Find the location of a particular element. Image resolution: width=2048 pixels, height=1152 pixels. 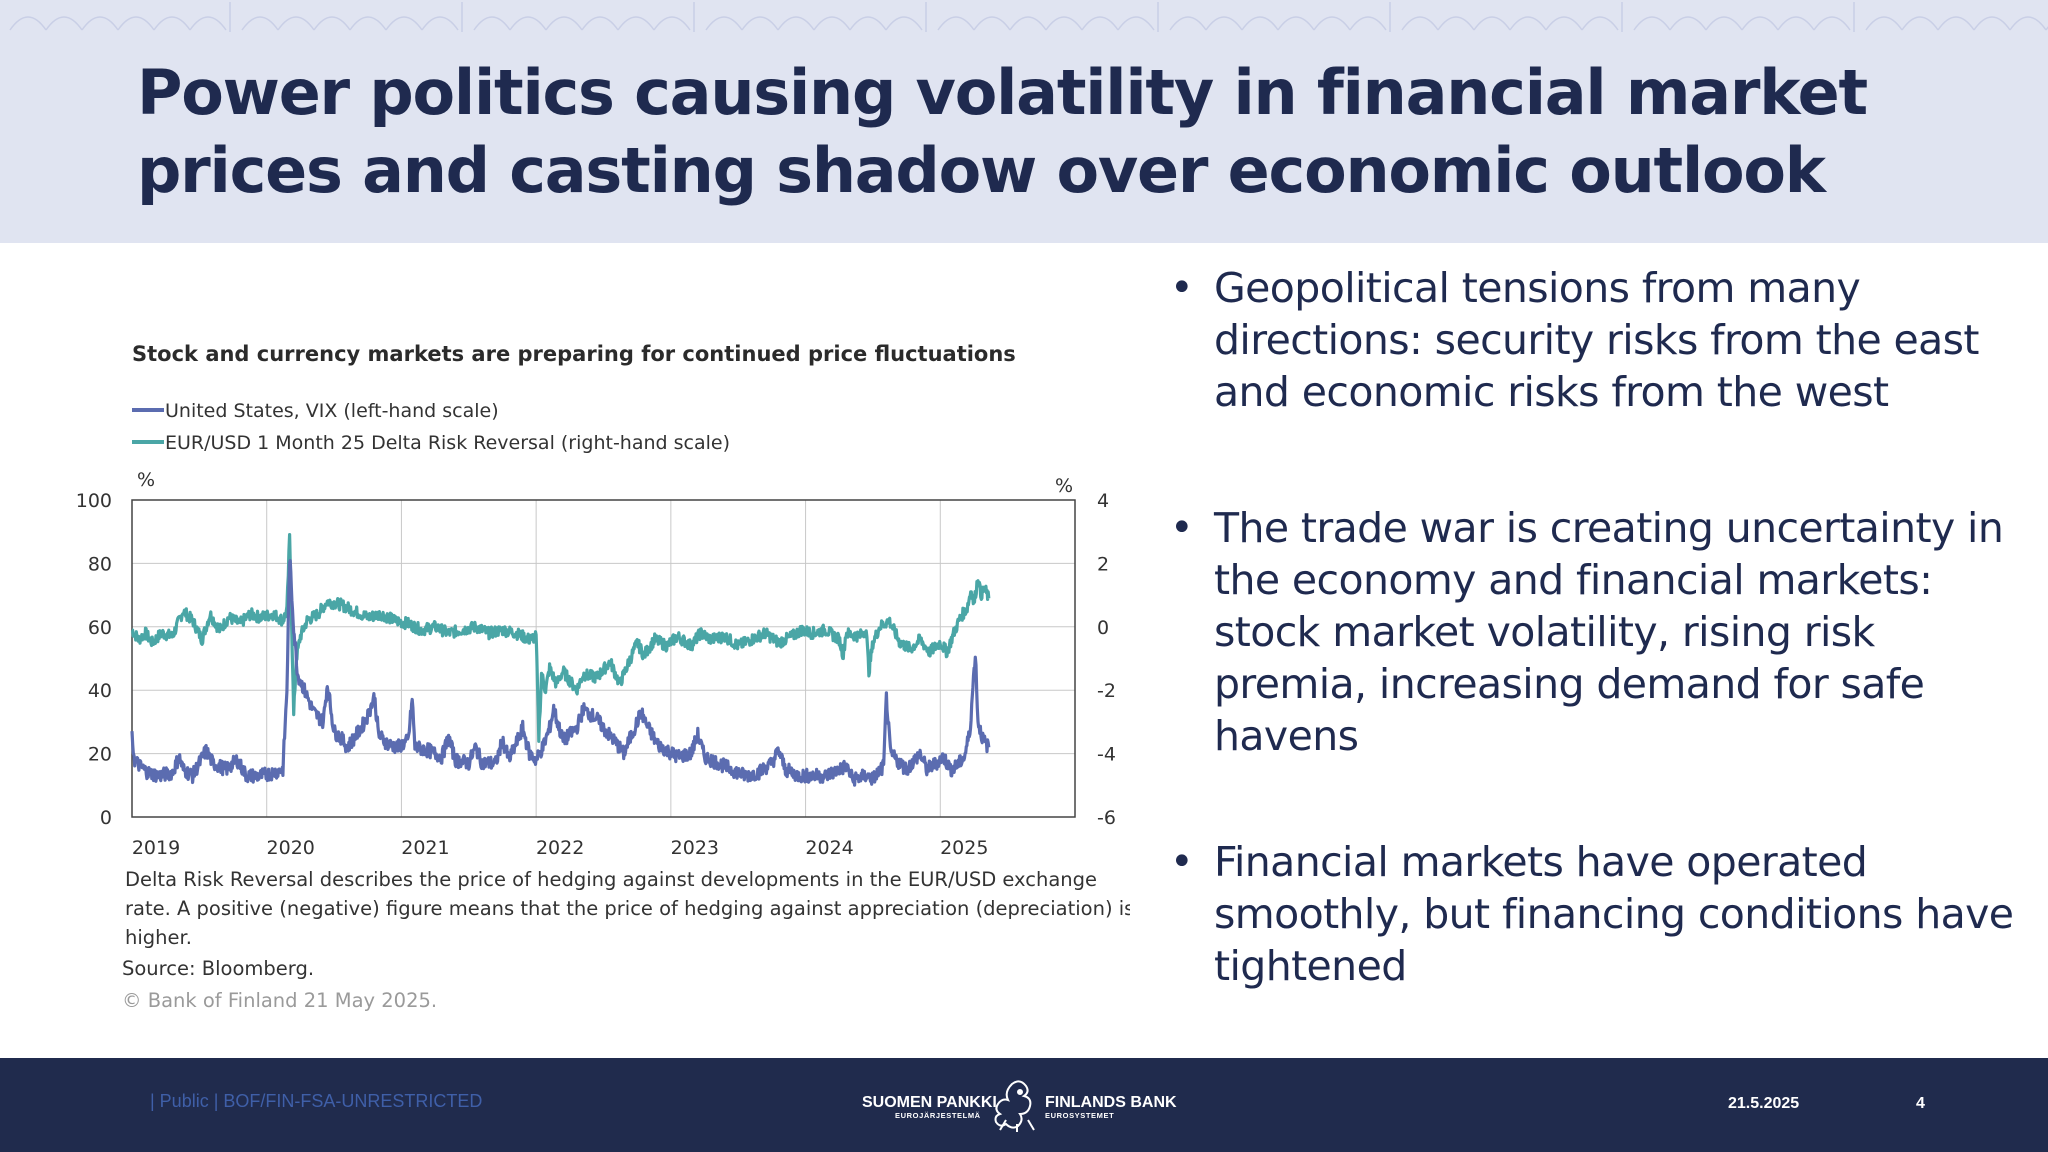

series-line-risk-reversal is located at coordinates (561, 638).